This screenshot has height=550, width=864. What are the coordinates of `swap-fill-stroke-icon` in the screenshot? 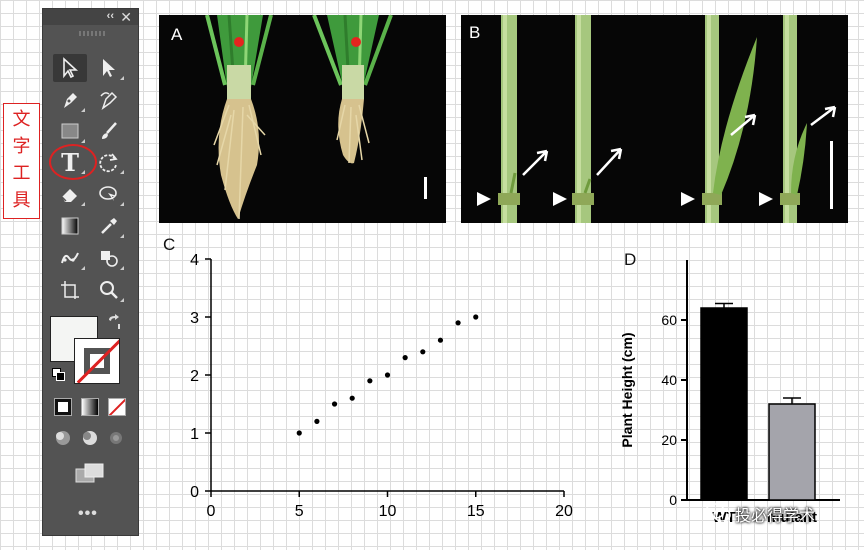 It's located at (114, 322).